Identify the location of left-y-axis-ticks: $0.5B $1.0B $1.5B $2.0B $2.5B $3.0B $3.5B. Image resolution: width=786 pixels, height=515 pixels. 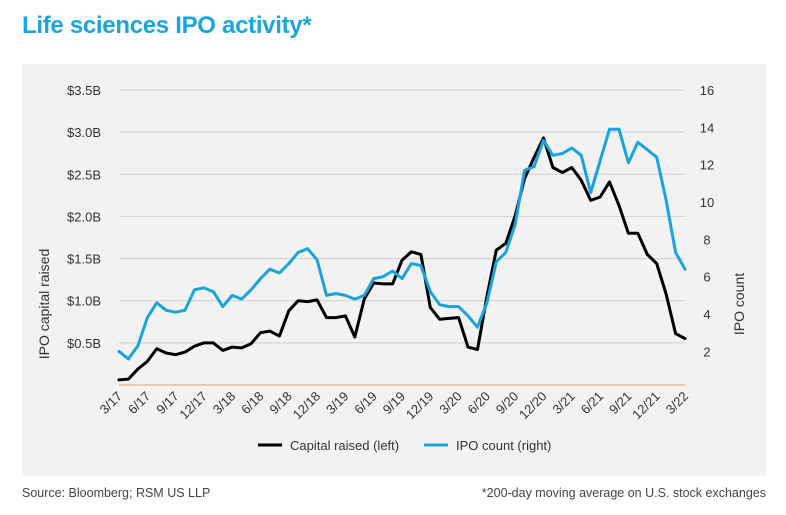
(84, 217).